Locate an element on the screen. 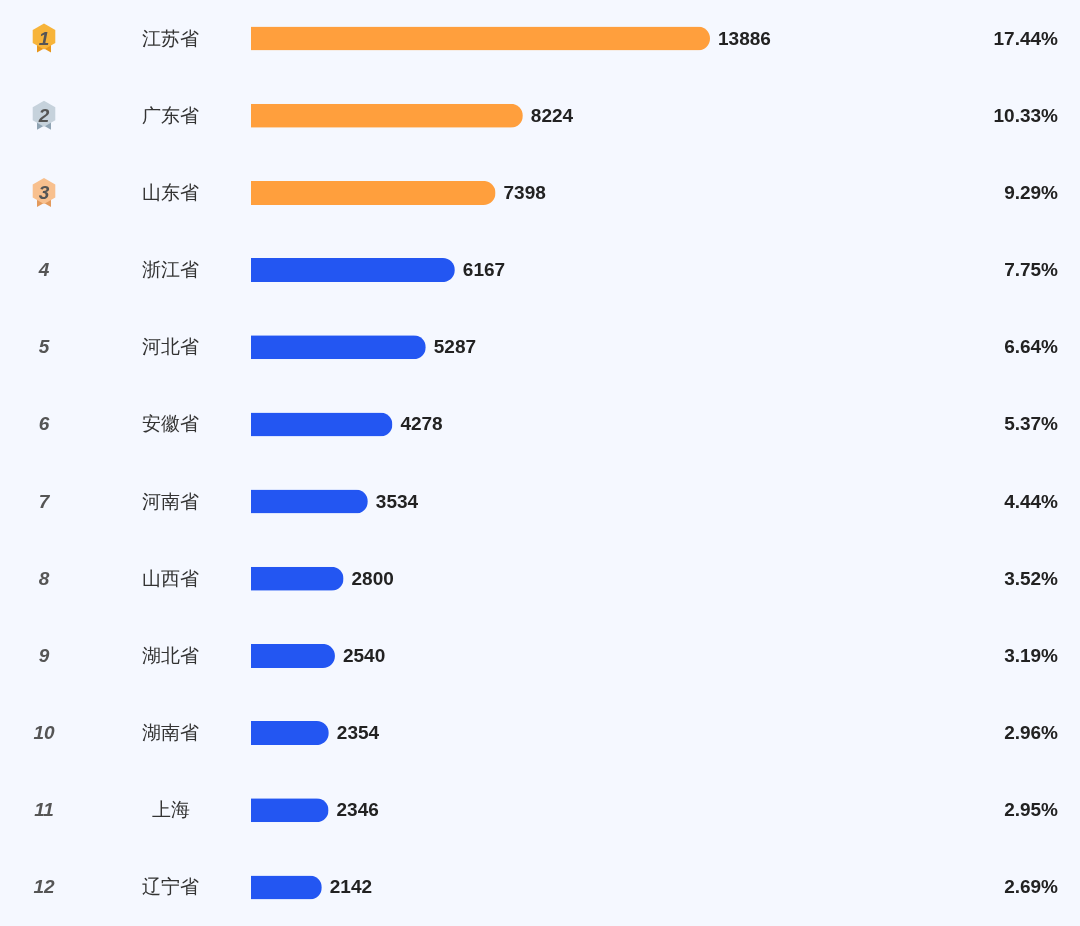  text: 2.69% is located at coordinates (1031, 887).